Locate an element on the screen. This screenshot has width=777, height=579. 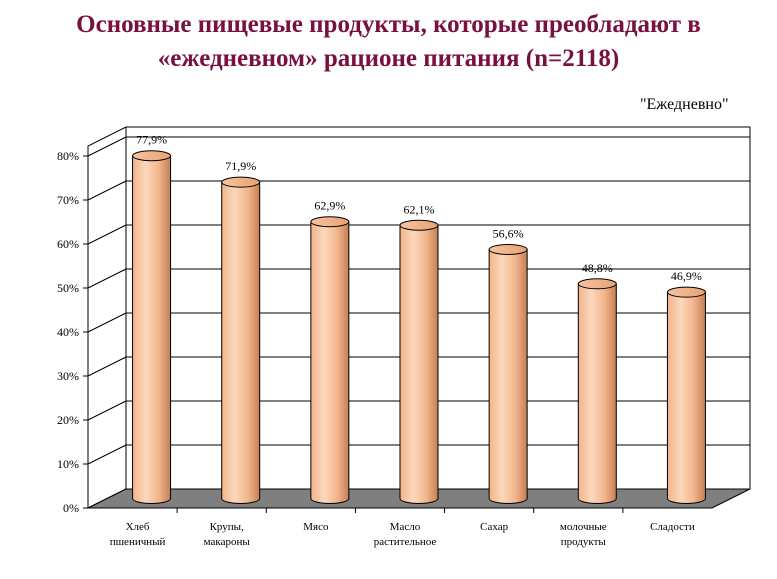
x-tick-label: растительное is located at coordinates (405, 542).